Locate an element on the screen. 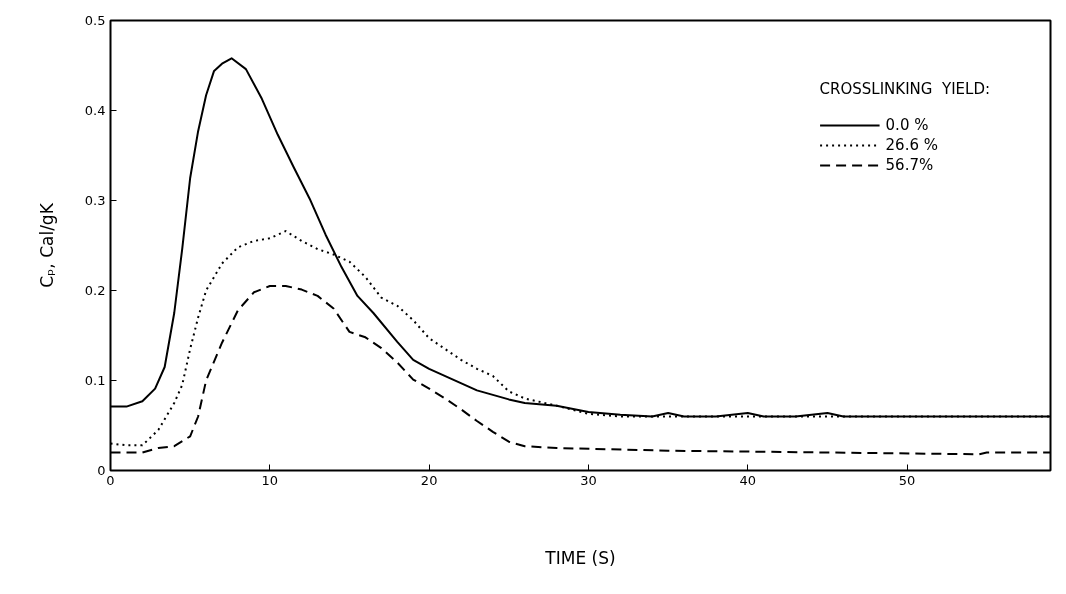 This screenshot has width=1066, height=594. legend-label: 56.7% is located at coordinates (909, 165).